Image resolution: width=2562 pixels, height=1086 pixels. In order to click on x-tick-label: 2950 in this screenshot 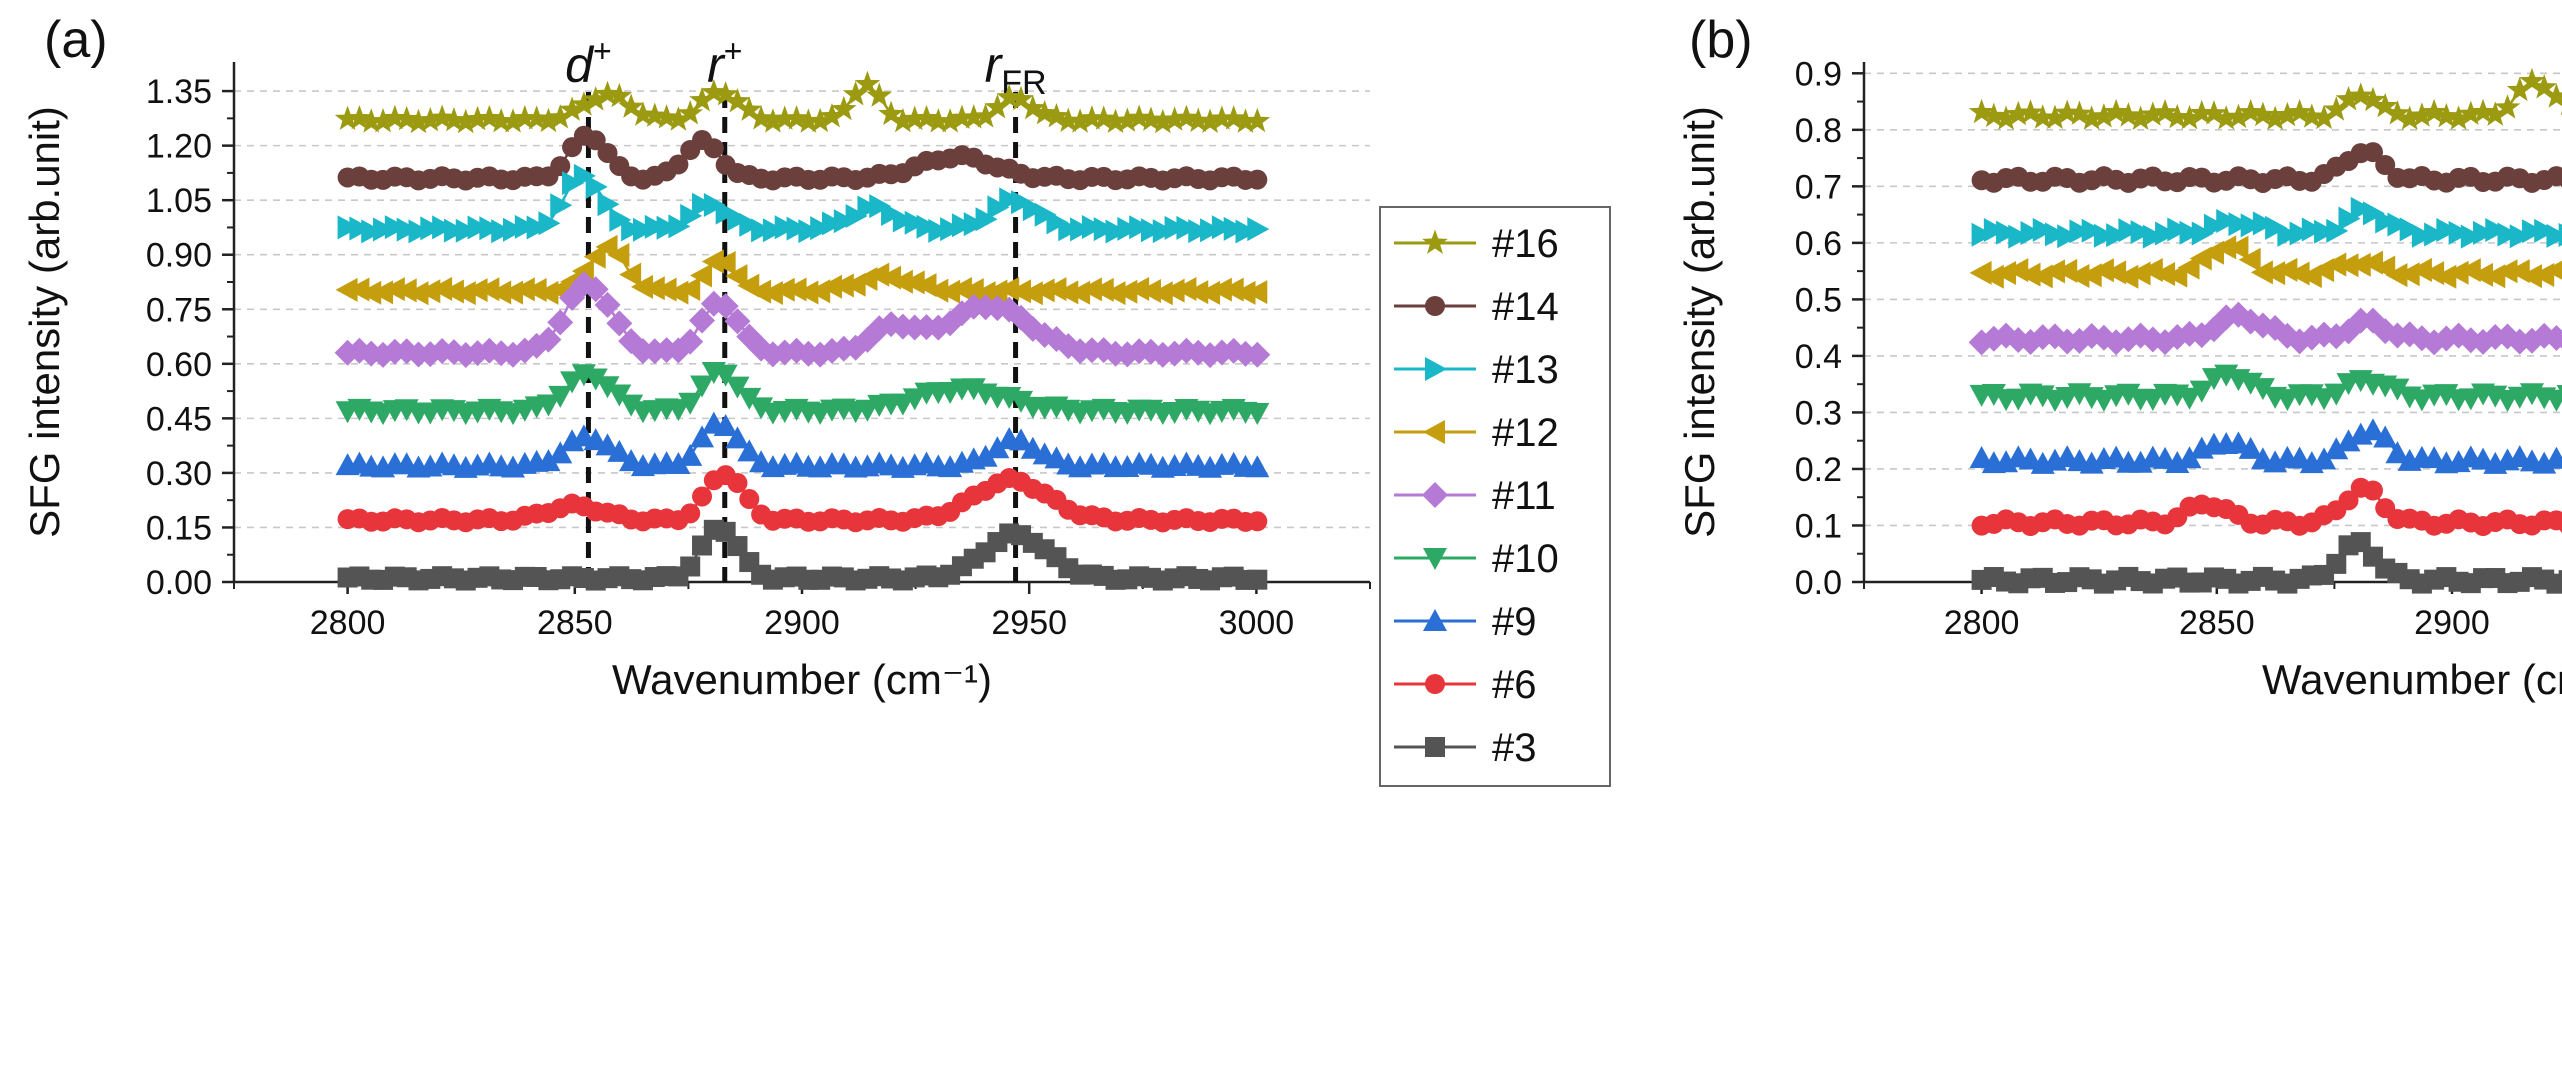, I will do `click(1029, 623)`.